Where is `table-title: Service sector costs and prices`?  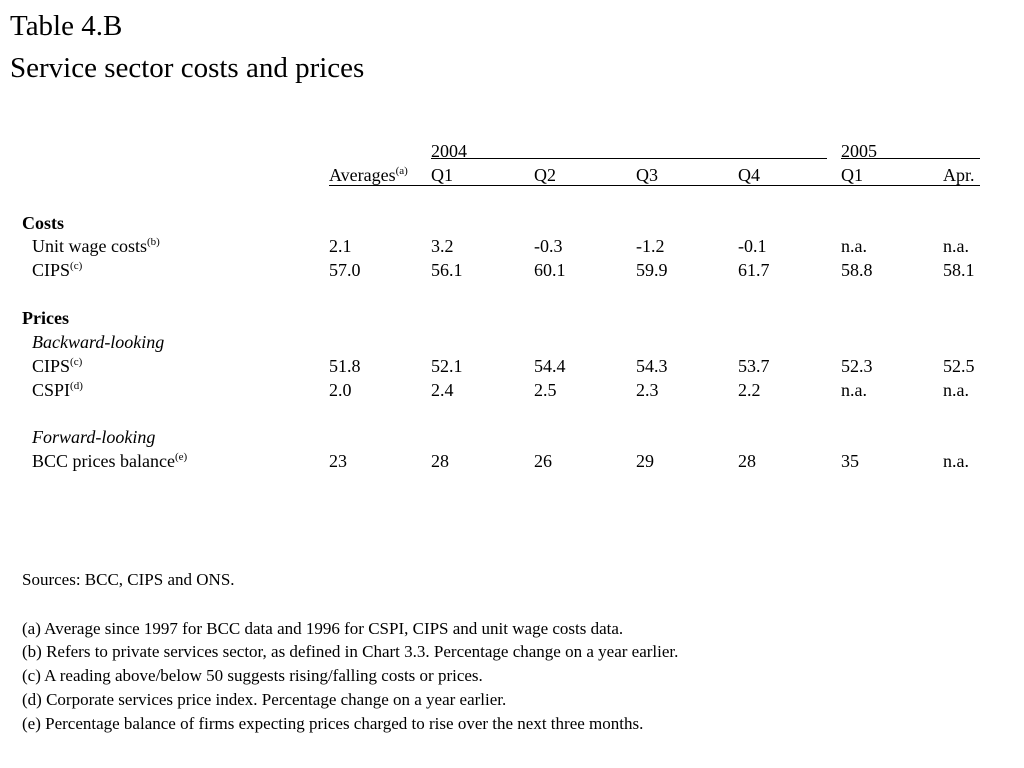 table-title: Service sector costs and prices is located at coordinates (187, 68).